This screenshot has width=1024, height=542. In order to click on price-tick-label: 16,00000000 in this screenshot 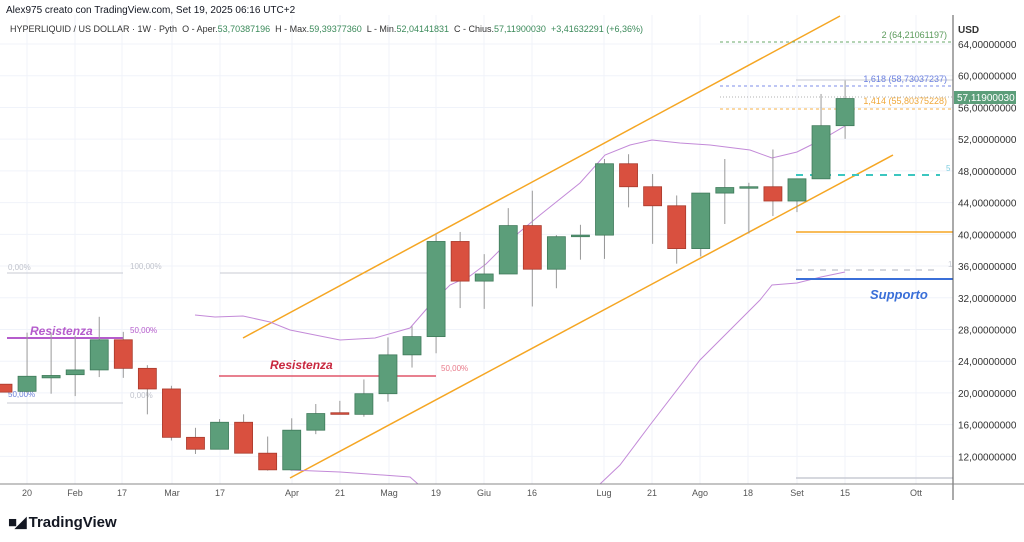, I will do `click(987, 426)`.